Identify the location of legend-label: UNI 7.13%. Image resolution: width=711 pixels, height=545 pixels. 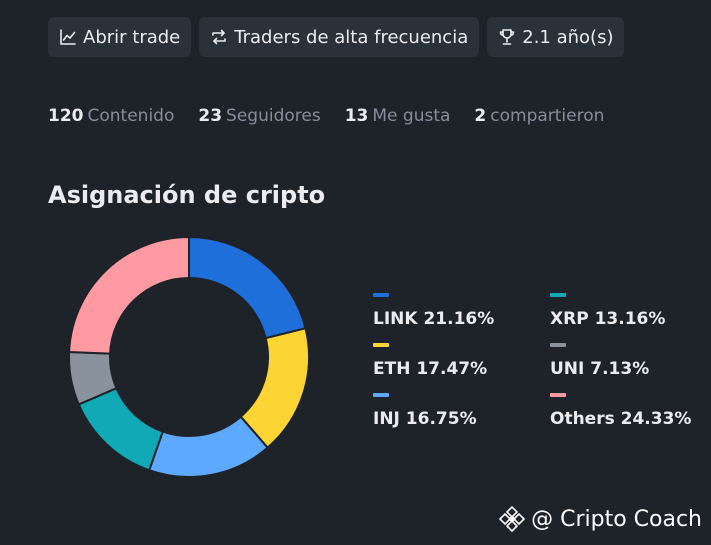
(600, 369).